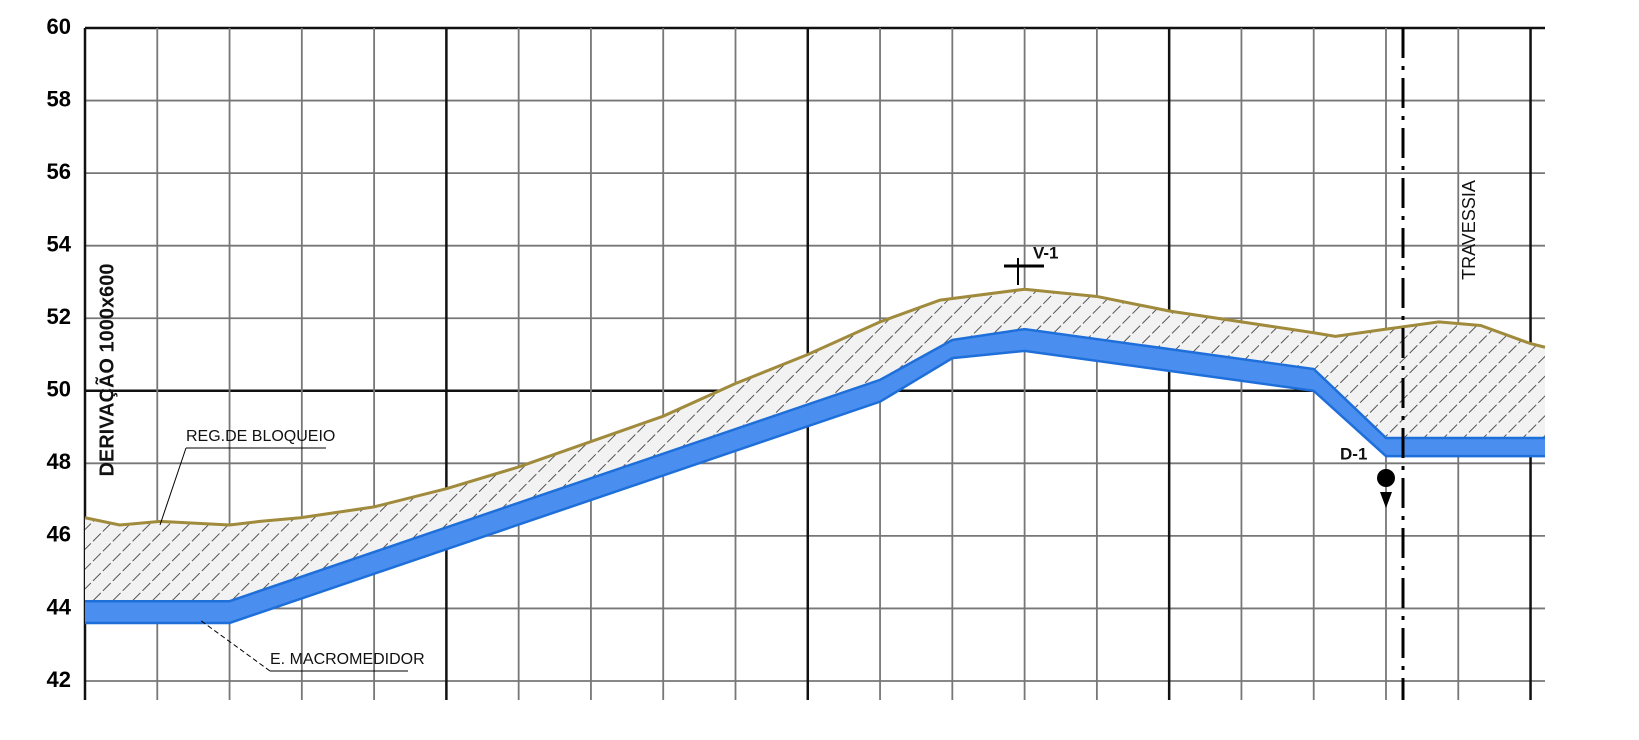  What do you see at coordinates (59, 171) in the screenshot?
I see `y-tick-label: 56` at bounding box center [59, 171].